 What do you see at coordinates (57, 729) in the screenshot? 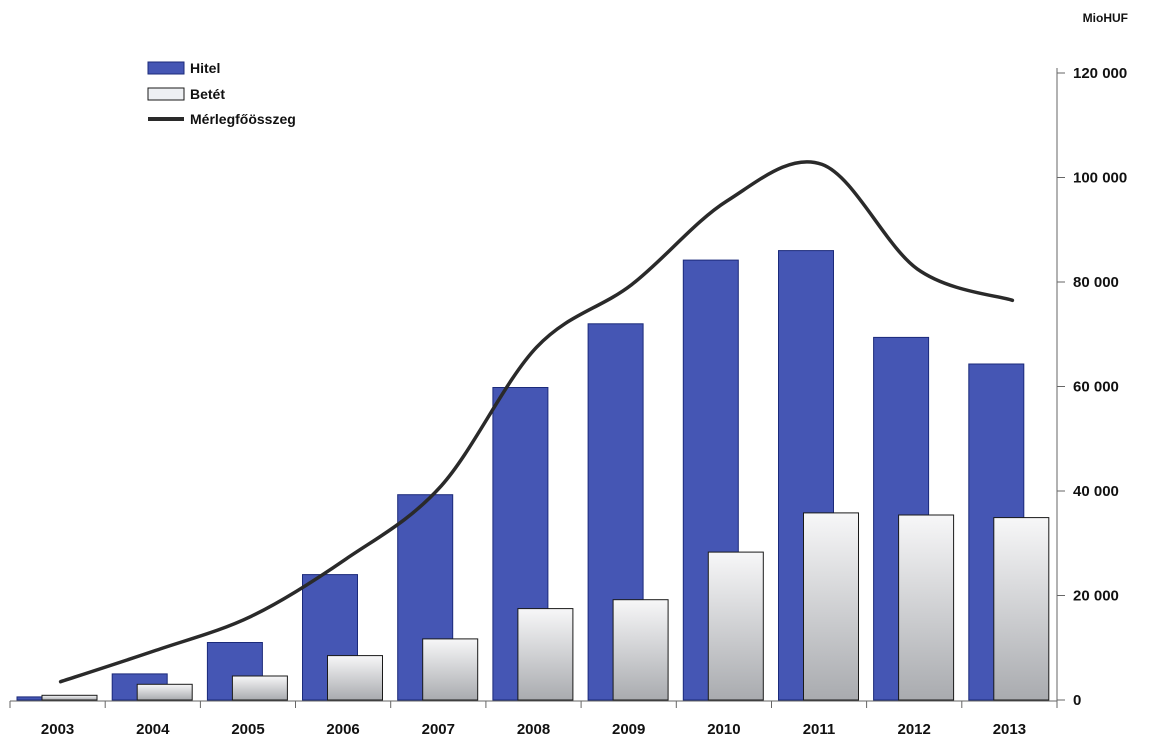
I see `x-tick-label-2003: 2003` at bounding box center [57, 729].